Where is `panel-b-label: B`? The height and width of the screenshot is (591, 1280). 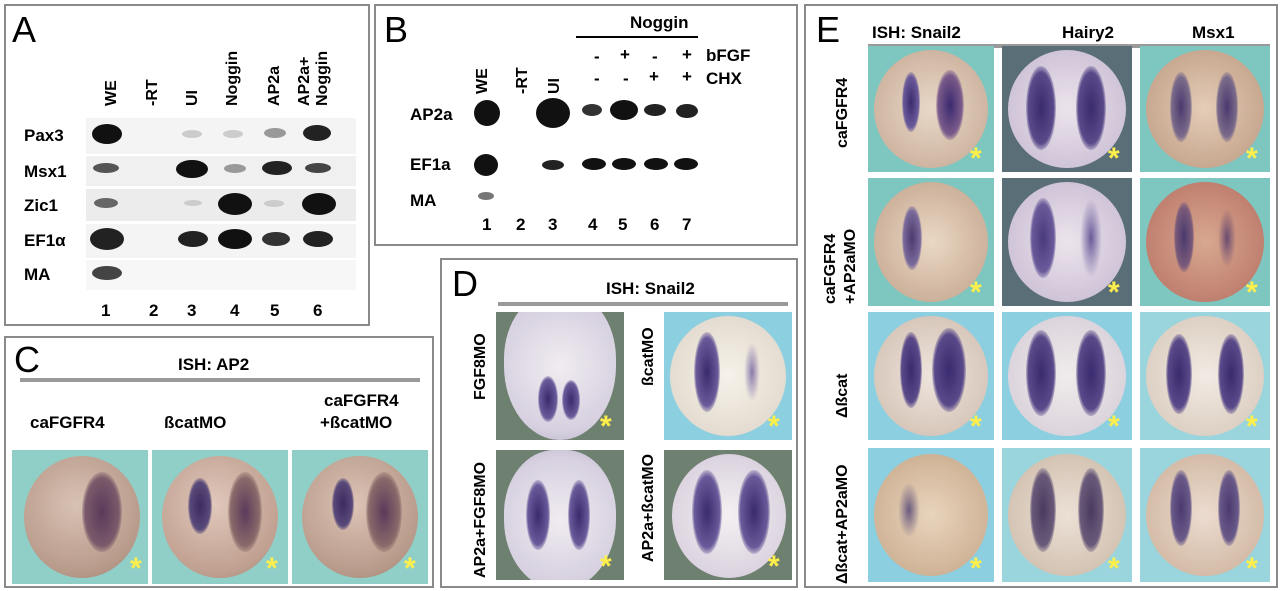 panel-b-label: B is located at coordinates (396, 29).